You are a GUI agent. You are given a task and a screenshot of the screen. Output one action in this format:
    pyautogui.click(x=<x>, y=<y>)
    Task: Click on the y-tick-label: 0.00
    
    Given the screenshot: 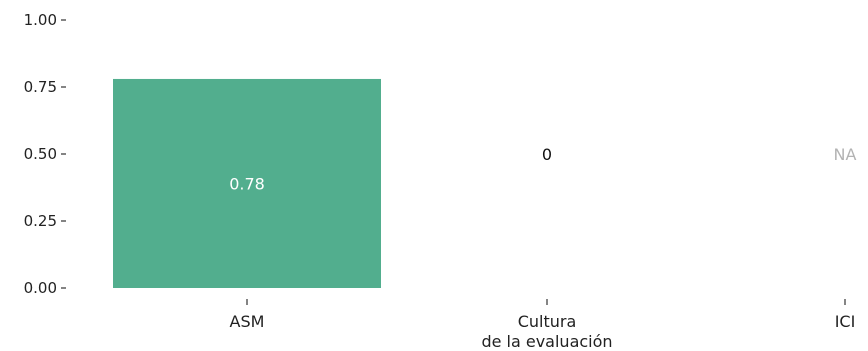 What is the action you would take?
    pyautogui.click(x=40, y=288)
    